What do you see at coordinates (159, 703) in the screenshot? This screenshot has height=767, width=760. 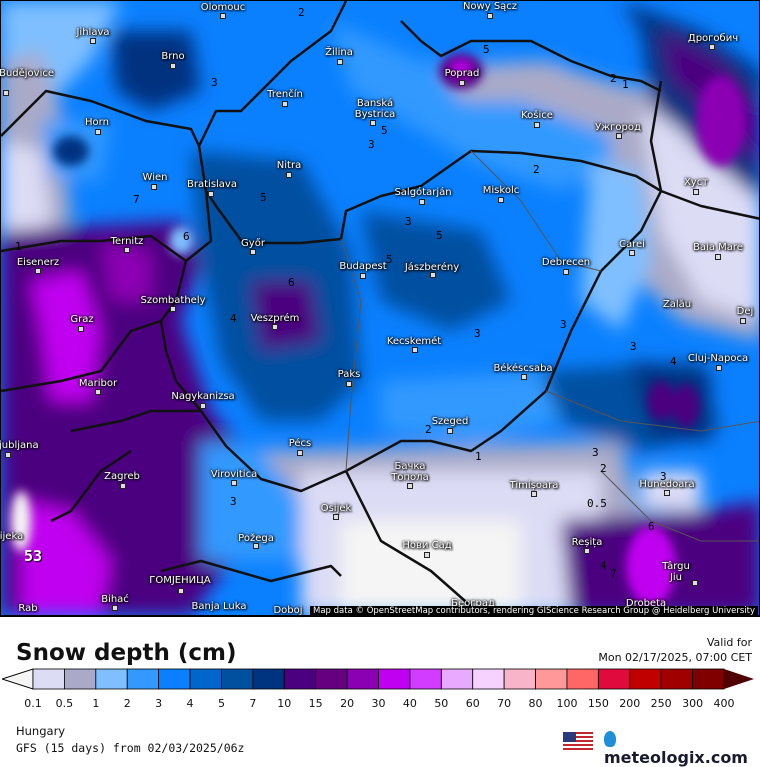 I see `legend-tick-label: 3` at bounding box center [159, 703].